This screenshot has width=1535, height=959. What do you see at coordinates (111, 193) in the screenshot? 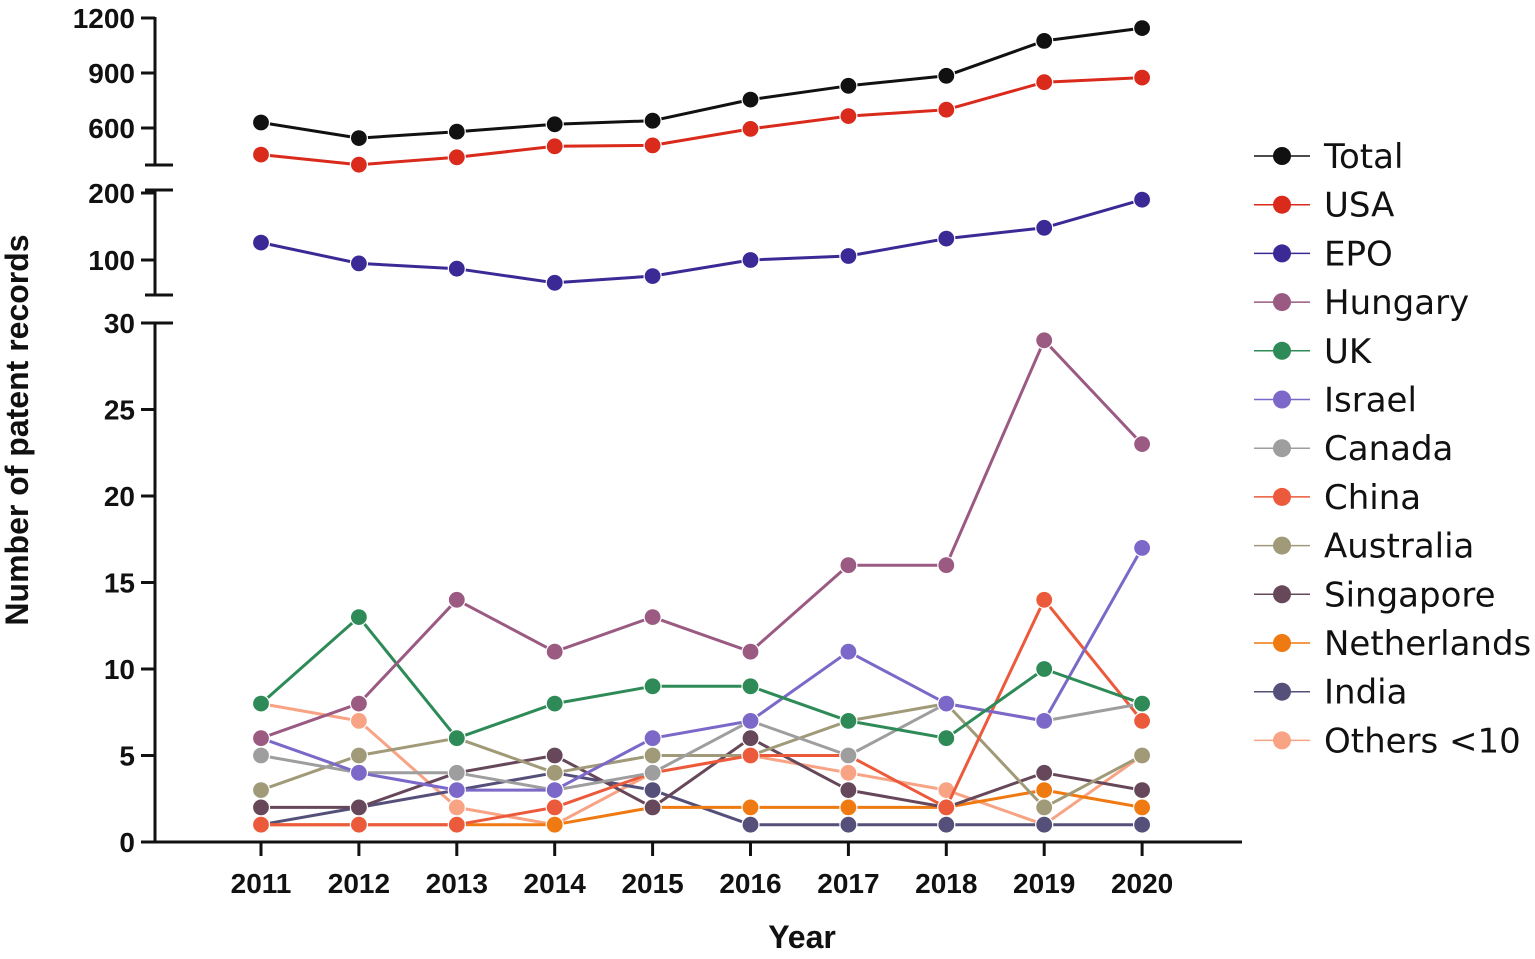
I see `y-tick-label: 200` at bounding box center [111, 193].